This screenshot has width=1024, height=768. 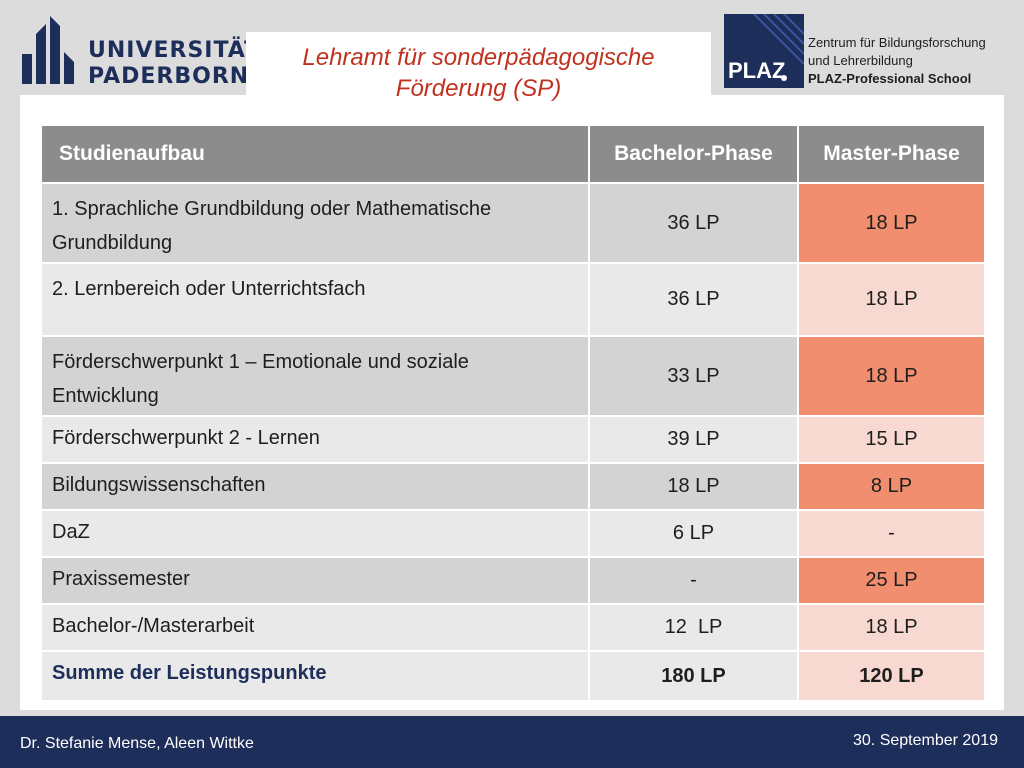 I want to click on slide-title-line2: Förderung (SP), so click(x=478, y=88).